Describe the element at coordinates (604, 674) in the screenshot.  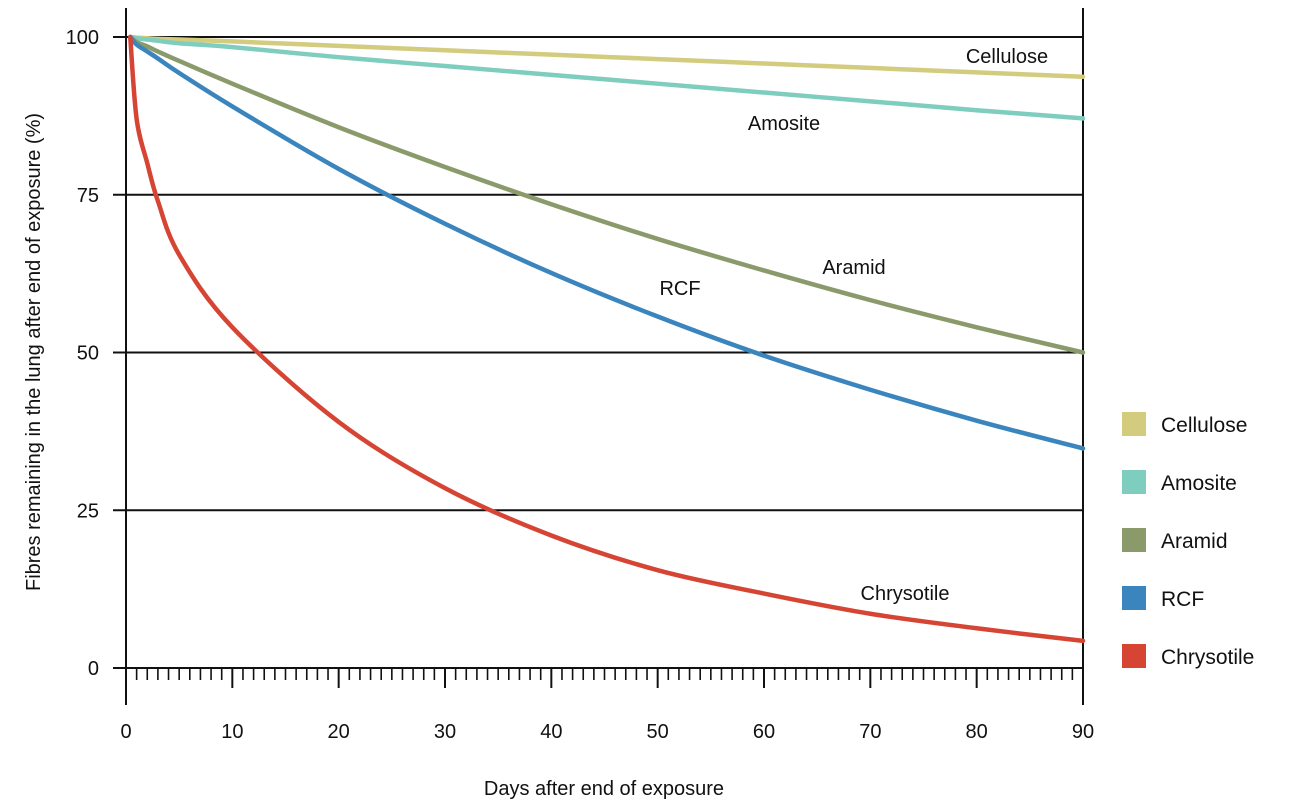
I see `x-minor-ticks` at that location.